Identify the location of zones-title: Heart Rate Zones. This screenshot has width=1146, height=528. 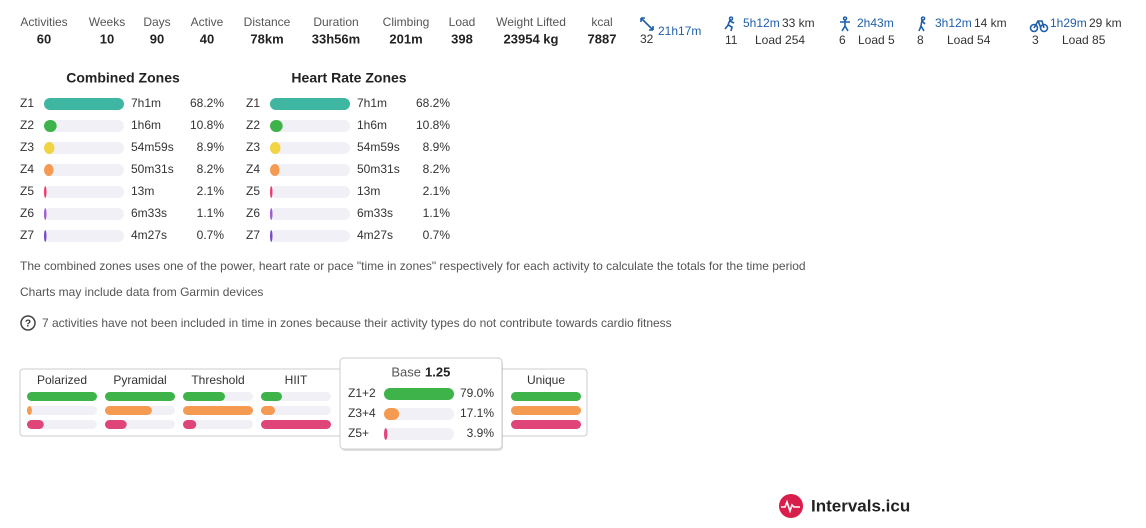
(348, 78).